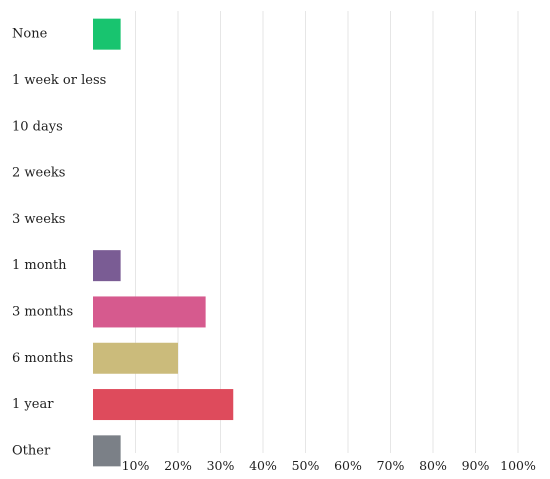  Describe the element at coordinates (31, 450) in the screenshot. I see `category-label: Other` at that location.